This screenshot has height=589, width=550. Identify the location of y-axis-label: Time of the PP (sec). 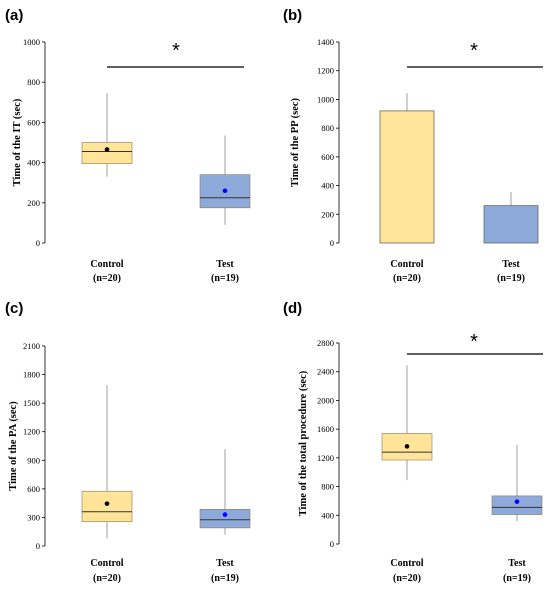
(295, 142).